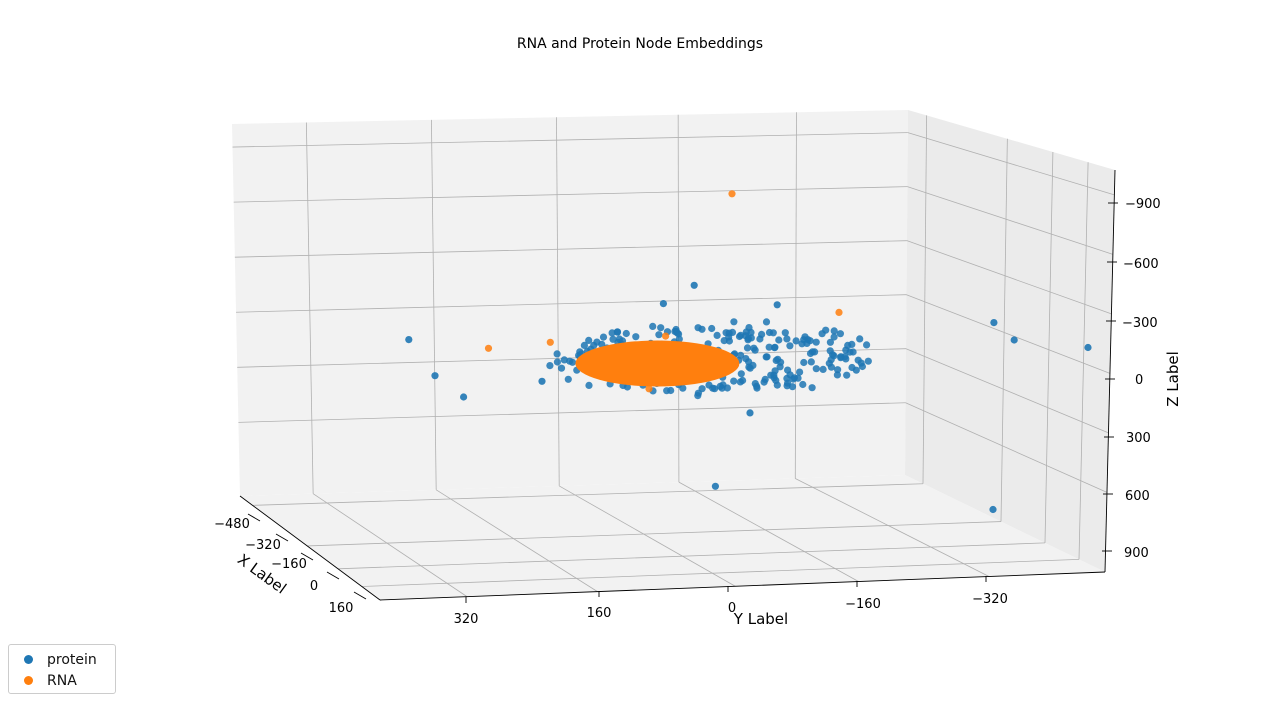  Describe the element at coordinates (62, 669) in the screenshot. I see `legend: protein RNA` at that location.